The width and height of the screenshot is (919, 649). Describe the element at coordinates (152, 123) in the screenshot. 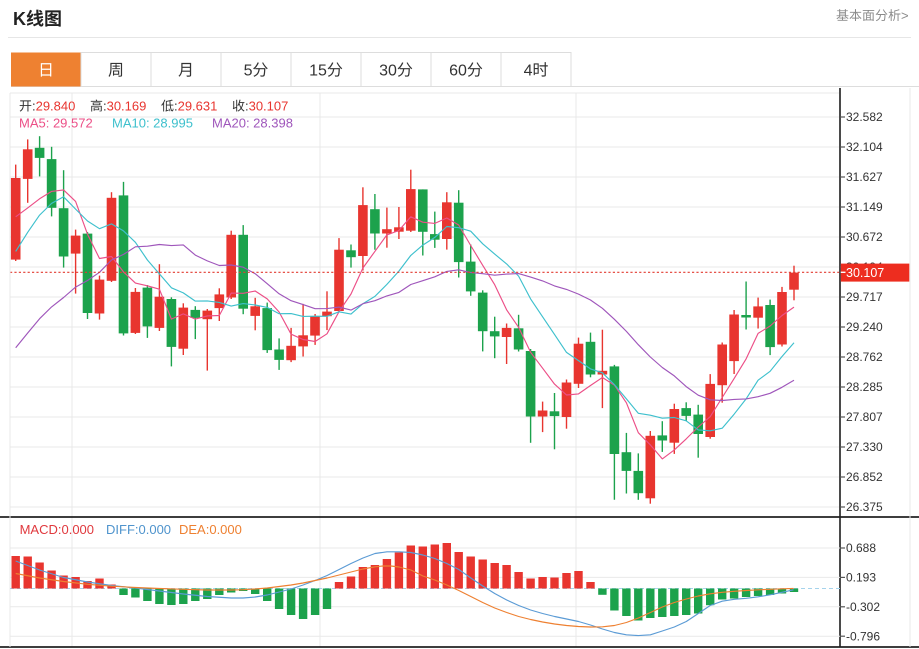

I see `svg-text: MA10: 28.995` at that location.